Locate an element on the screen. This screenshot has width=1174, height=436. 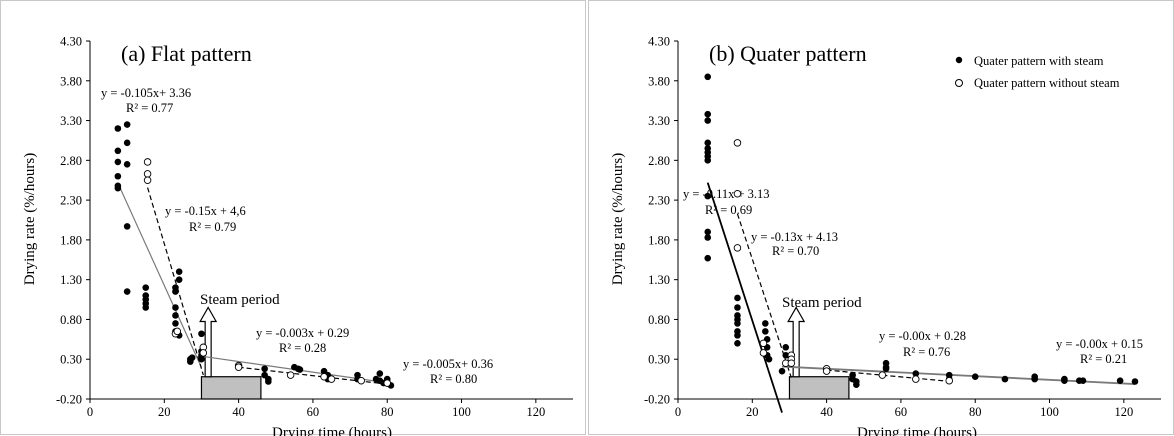
legend-marker-with-steam is located at coordinates (959, 60).